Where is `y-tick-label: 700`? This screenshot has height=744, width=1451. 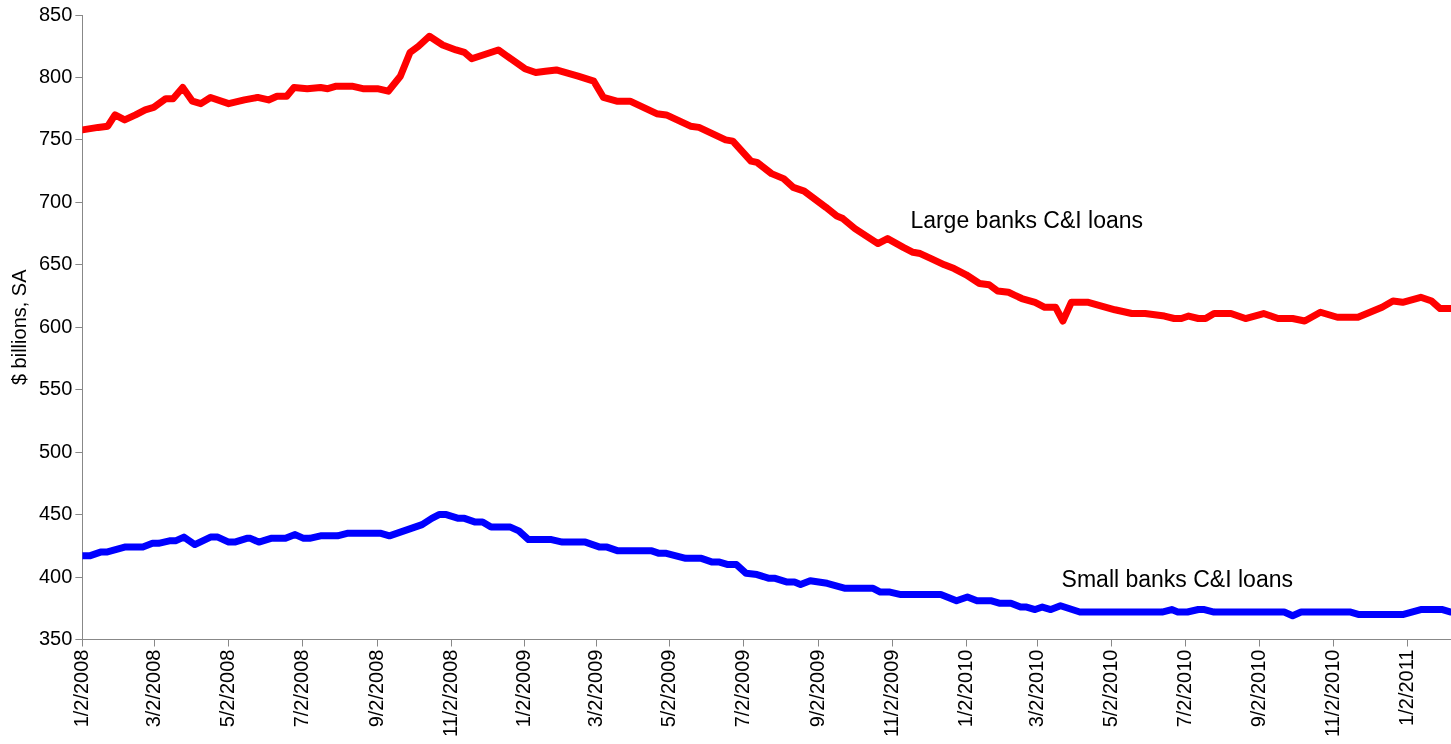 y-tick-label: 700 is located at coordinates (55, 200).